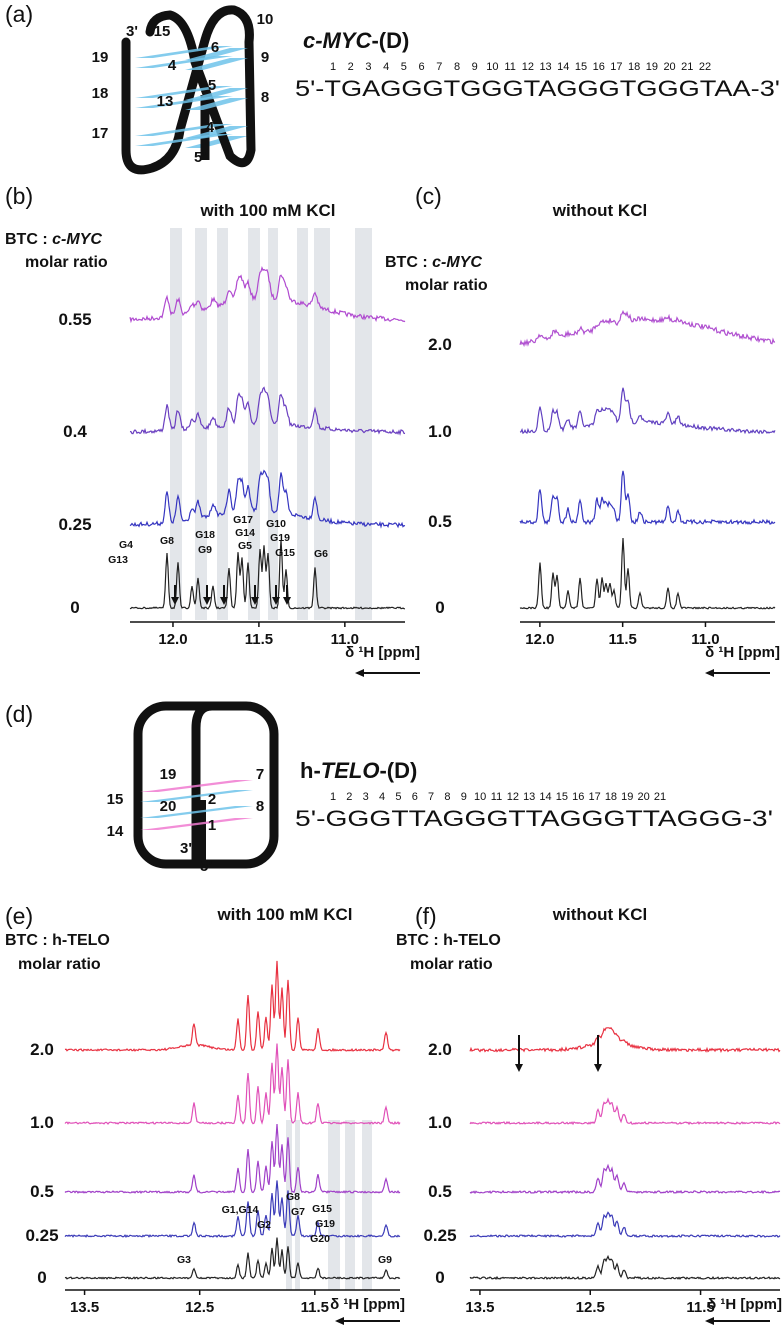 The image size is (784, 1327). Describe the element at coordinates (19, 714) in the screenshot. I see `panel-label: (d)` at that location.